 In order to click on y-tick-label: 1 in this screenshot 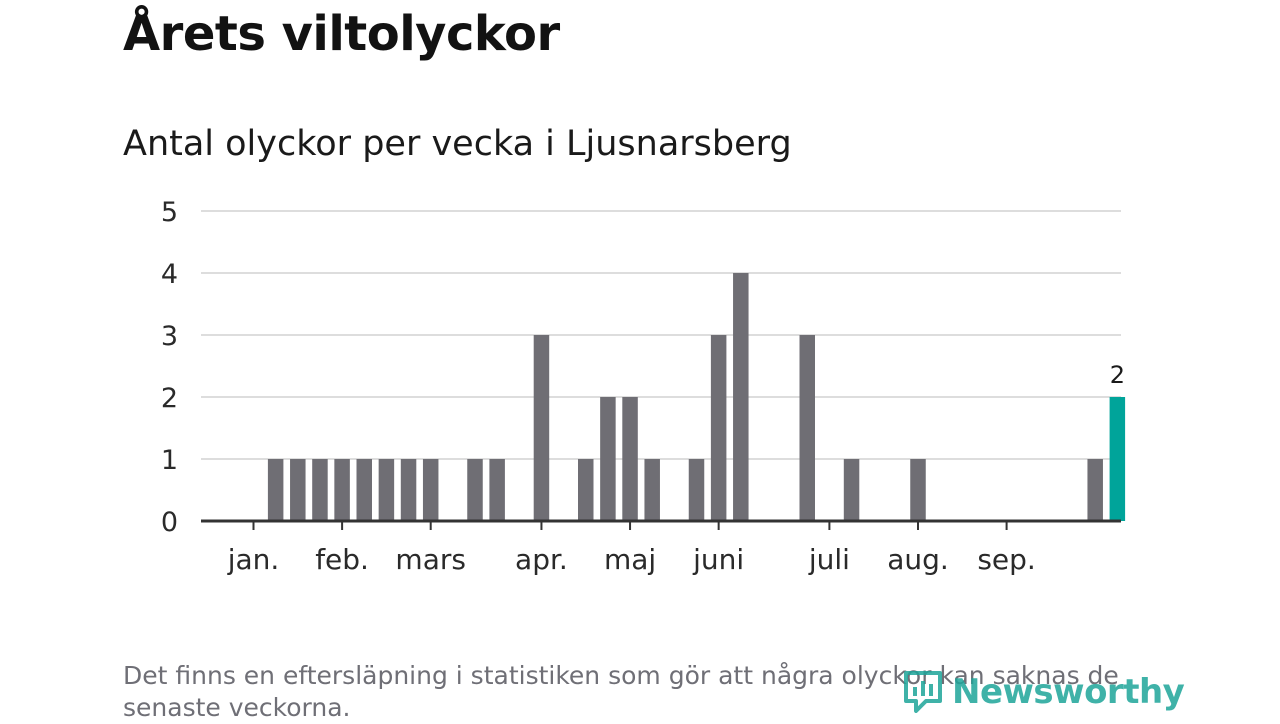, I will do `click(169, 460)`.